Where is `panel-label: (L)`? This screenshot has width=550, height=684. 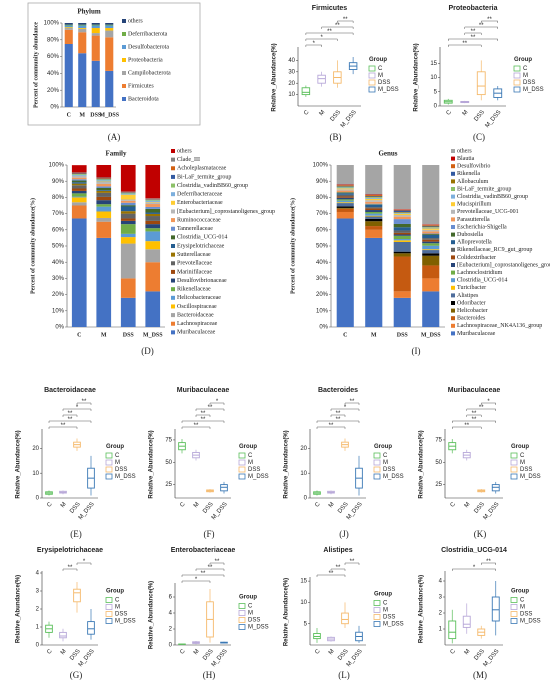 panel-label: (L) is located at coordinates (344, 675).